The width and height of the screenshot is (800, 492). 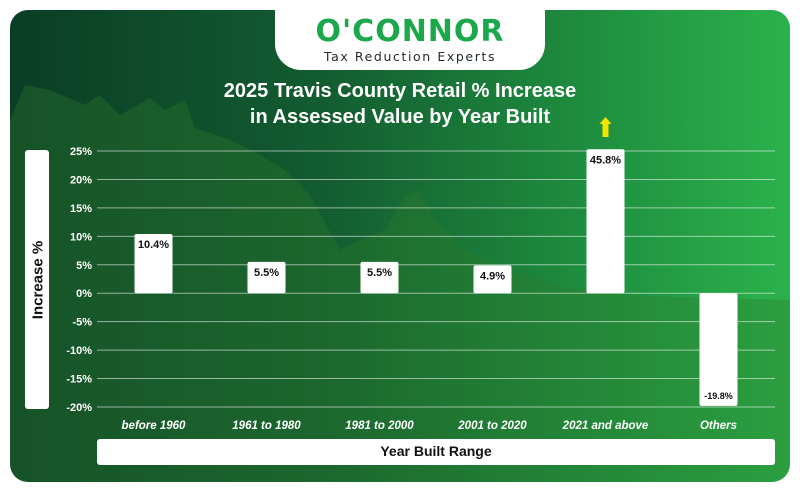 What do you see at coordinates (81, 180) in the screenshot?
I see `y-tick-label: 20%` at bounding box center [81, 180].